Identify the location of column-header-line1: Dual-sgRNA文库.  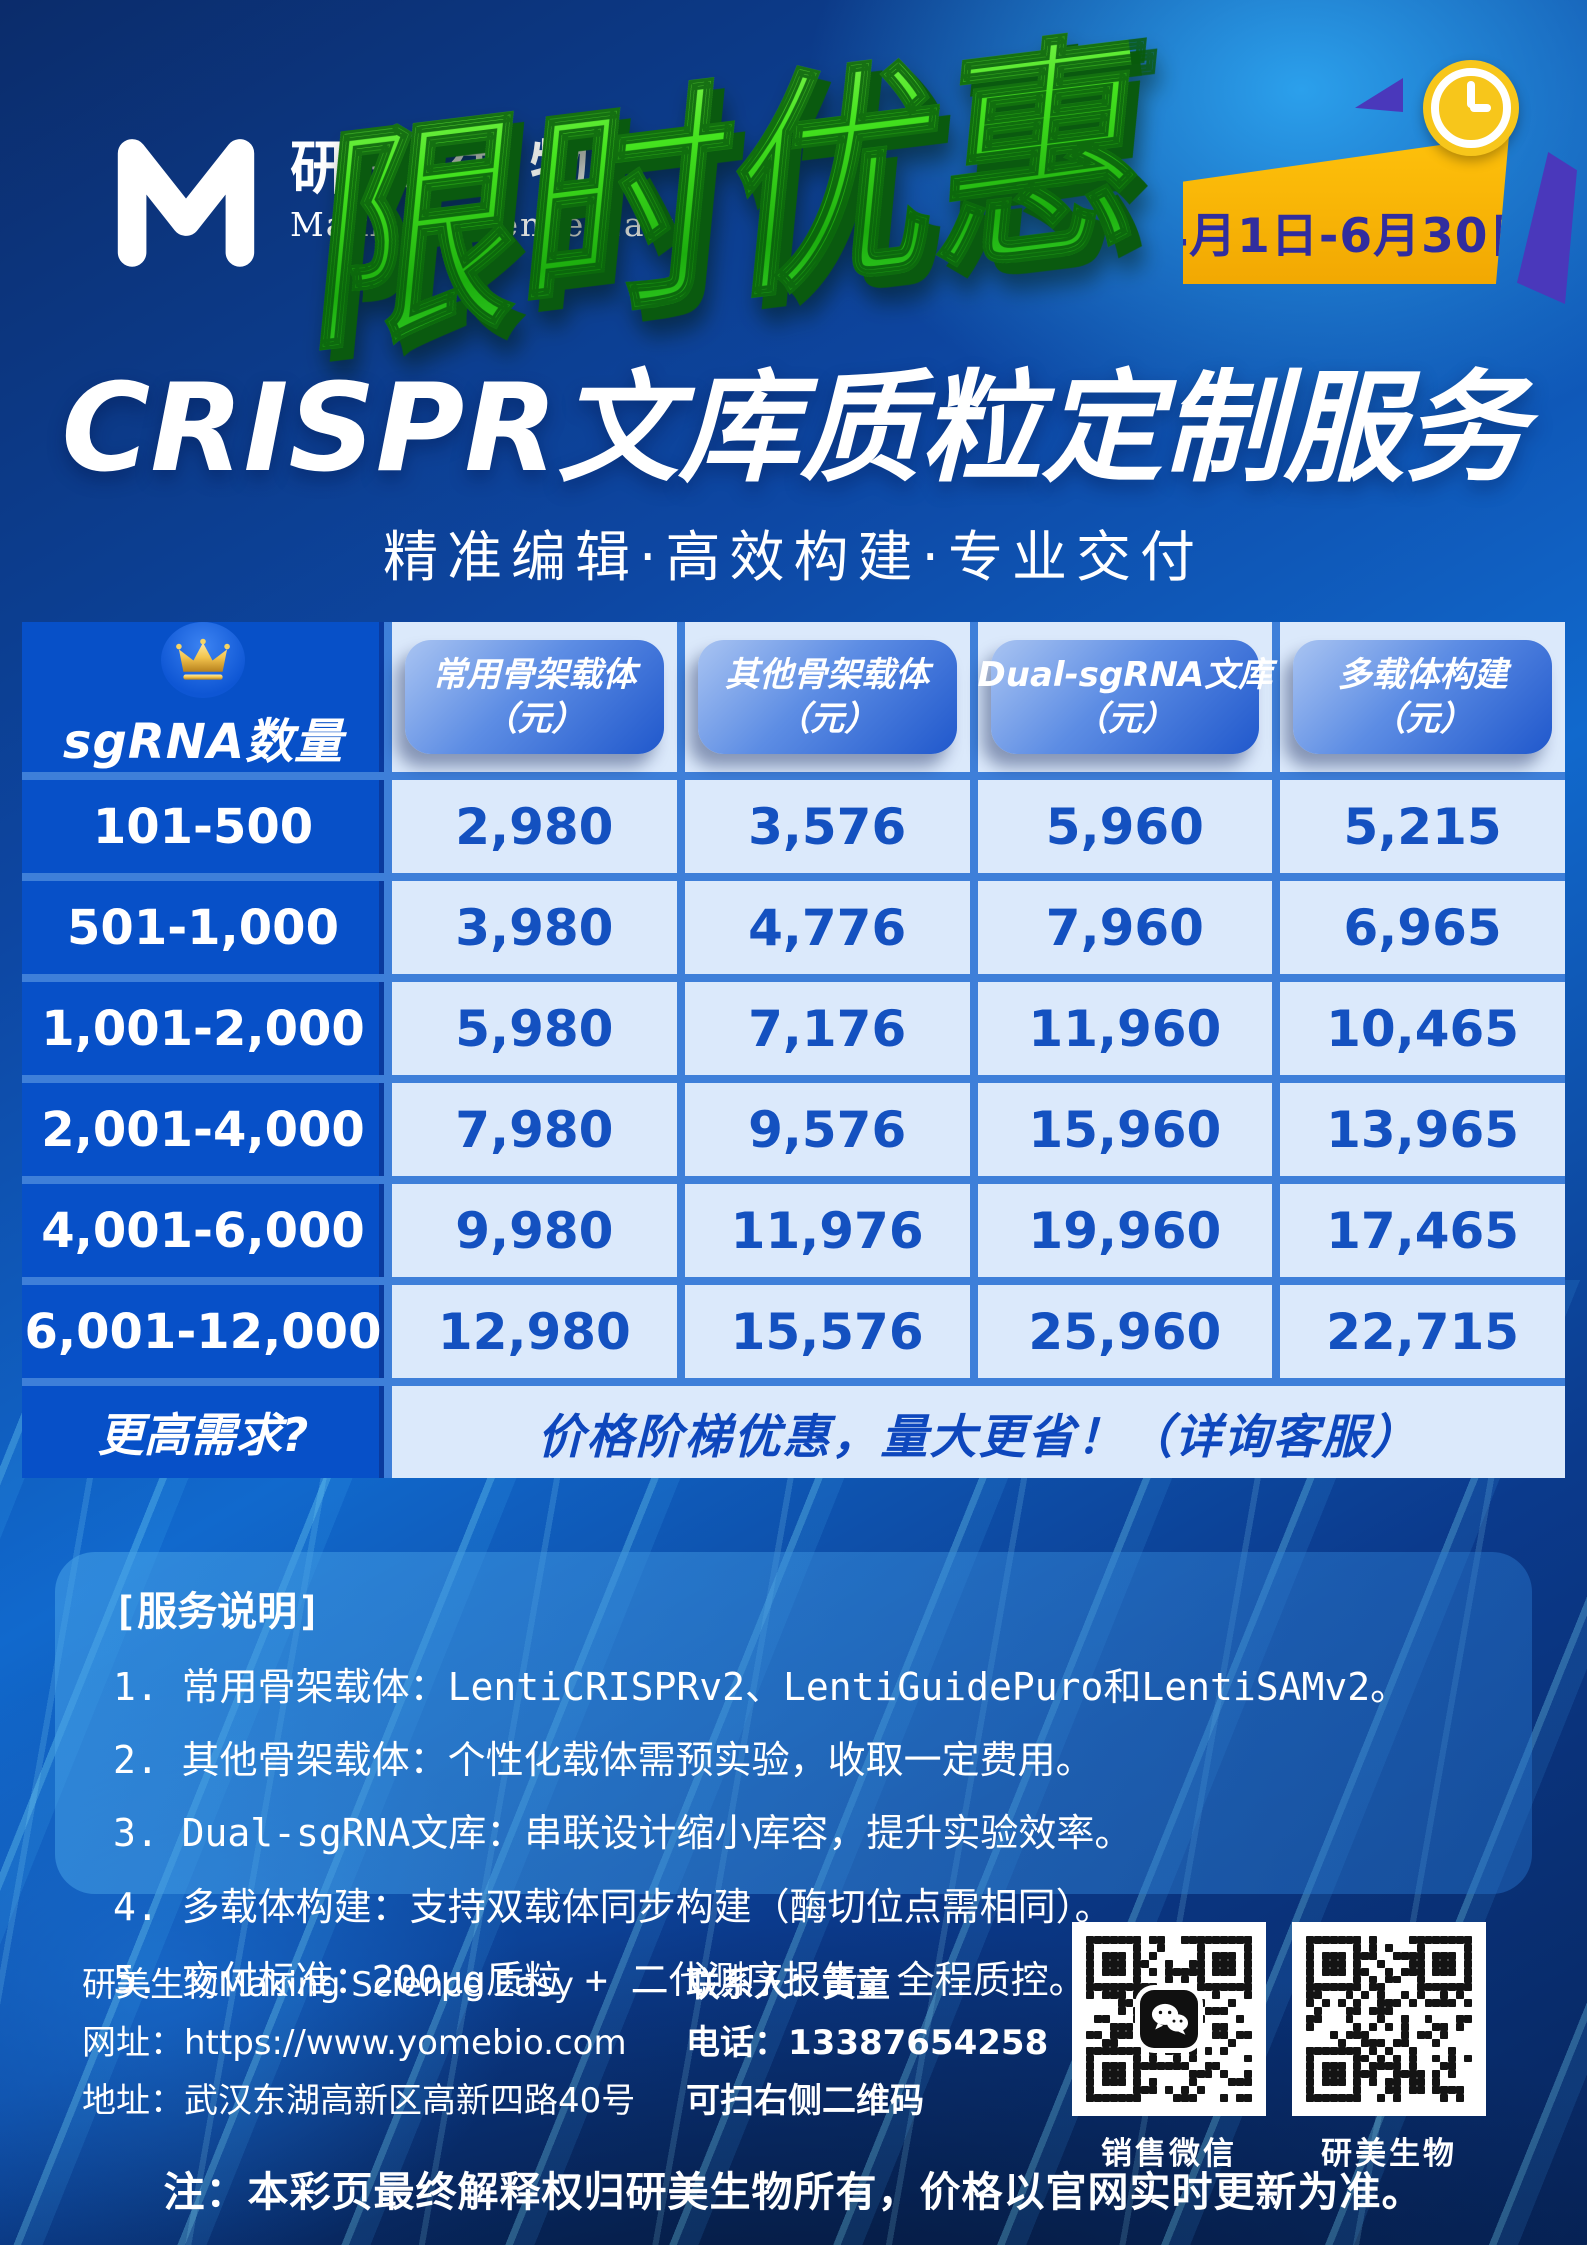
(1125, 674).